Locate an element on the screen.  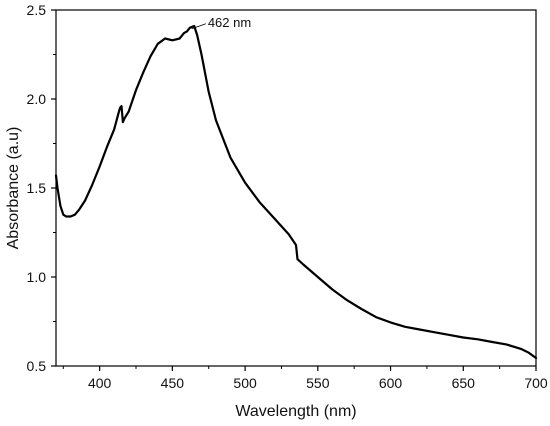
y-tick-label: 2.5 is located at coordinates (37, 10).